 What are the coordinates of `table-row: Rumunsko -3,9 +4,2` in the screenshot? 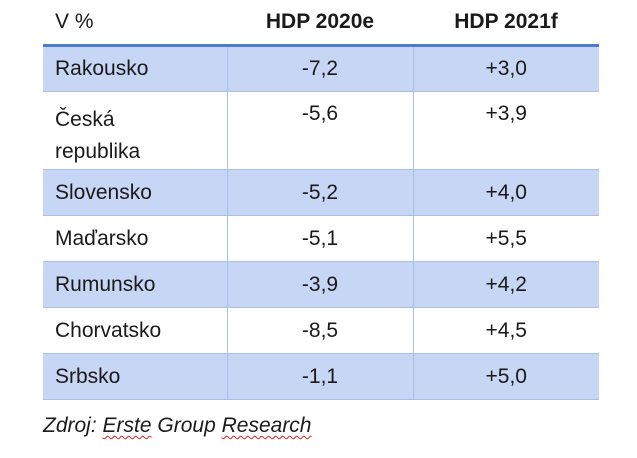 It's located at (321, 284).